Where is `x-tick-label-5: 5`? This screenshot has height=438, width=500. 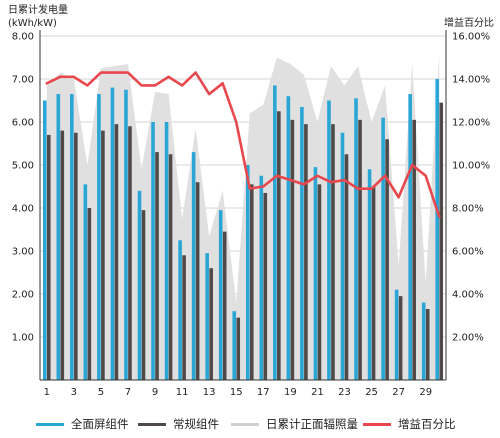 x-tick-label-5: 5 is located at coordinates (101, 392).